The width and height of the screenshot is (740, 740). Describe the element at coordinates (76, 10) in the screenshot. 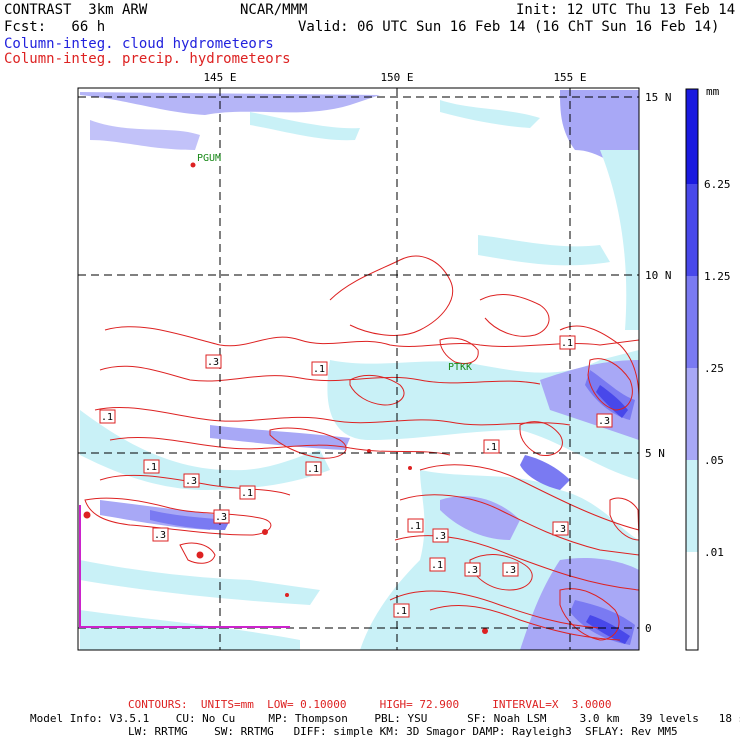

I see `model-title: CONTRAST 3km ARW` at that location.